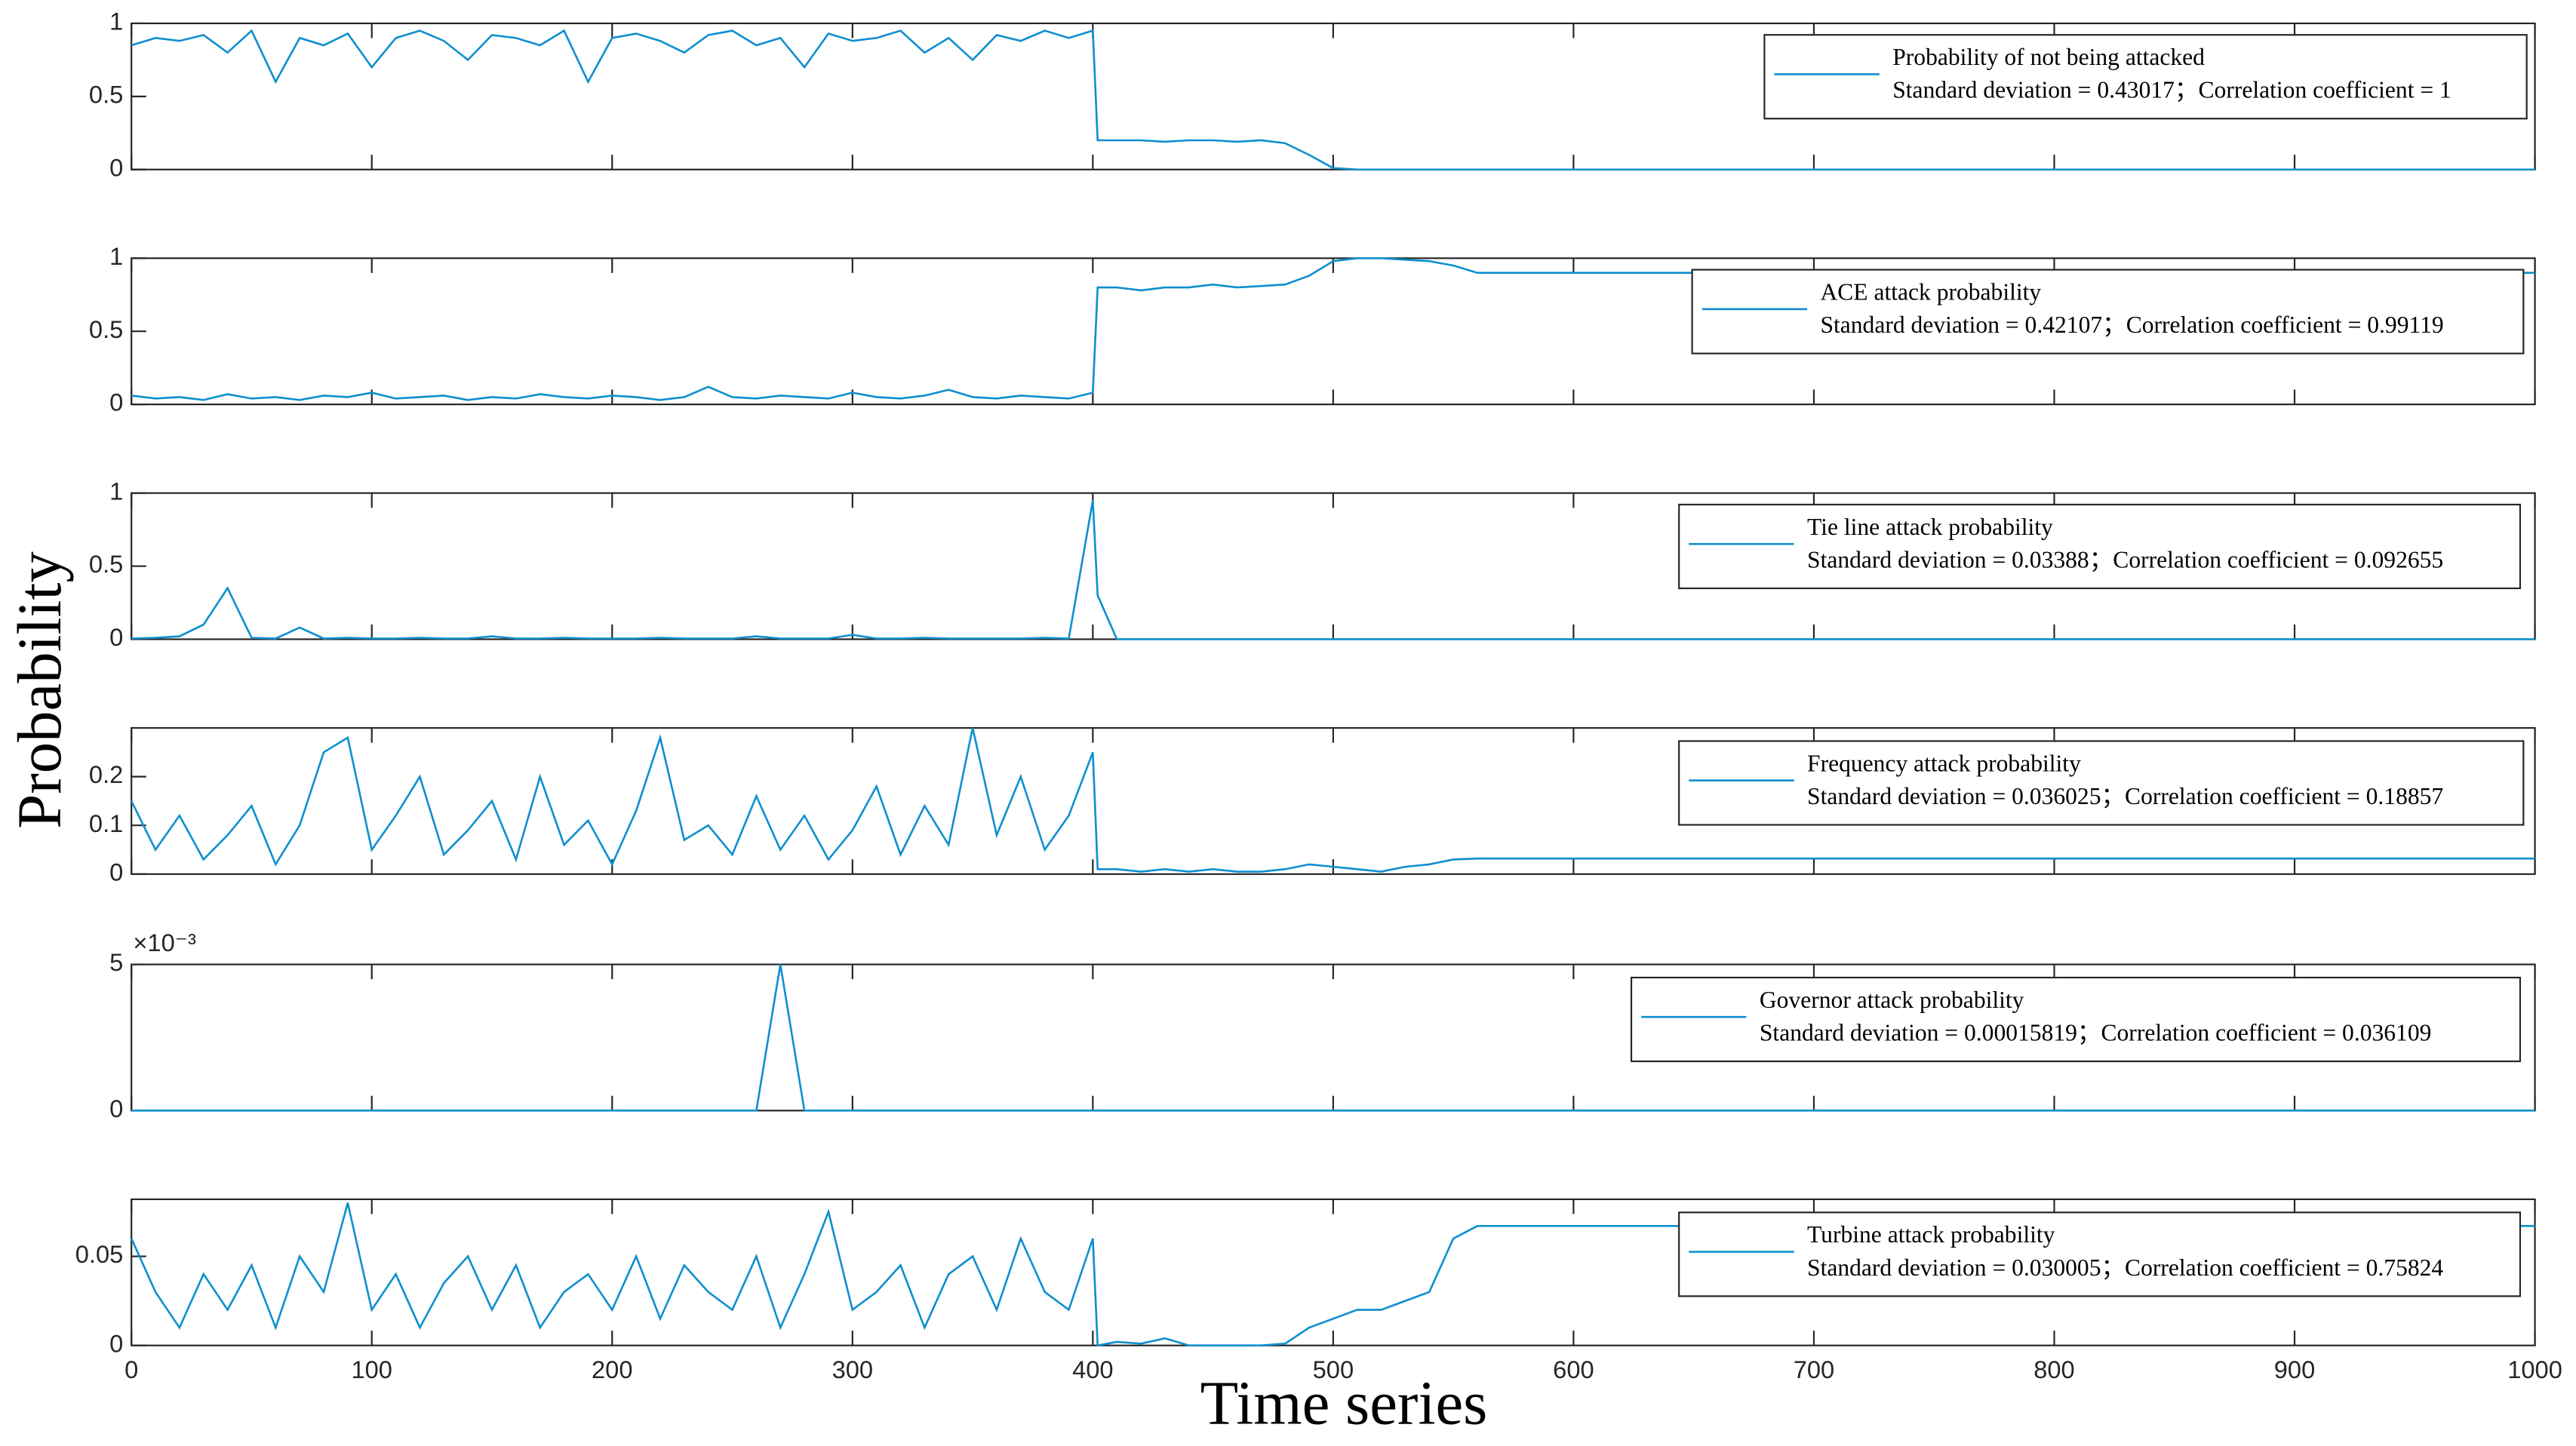 Image resolution: width=2576 pixels, height=1446 pixels. I want to click on x-tick-label: 400, so click(1092, 1369).